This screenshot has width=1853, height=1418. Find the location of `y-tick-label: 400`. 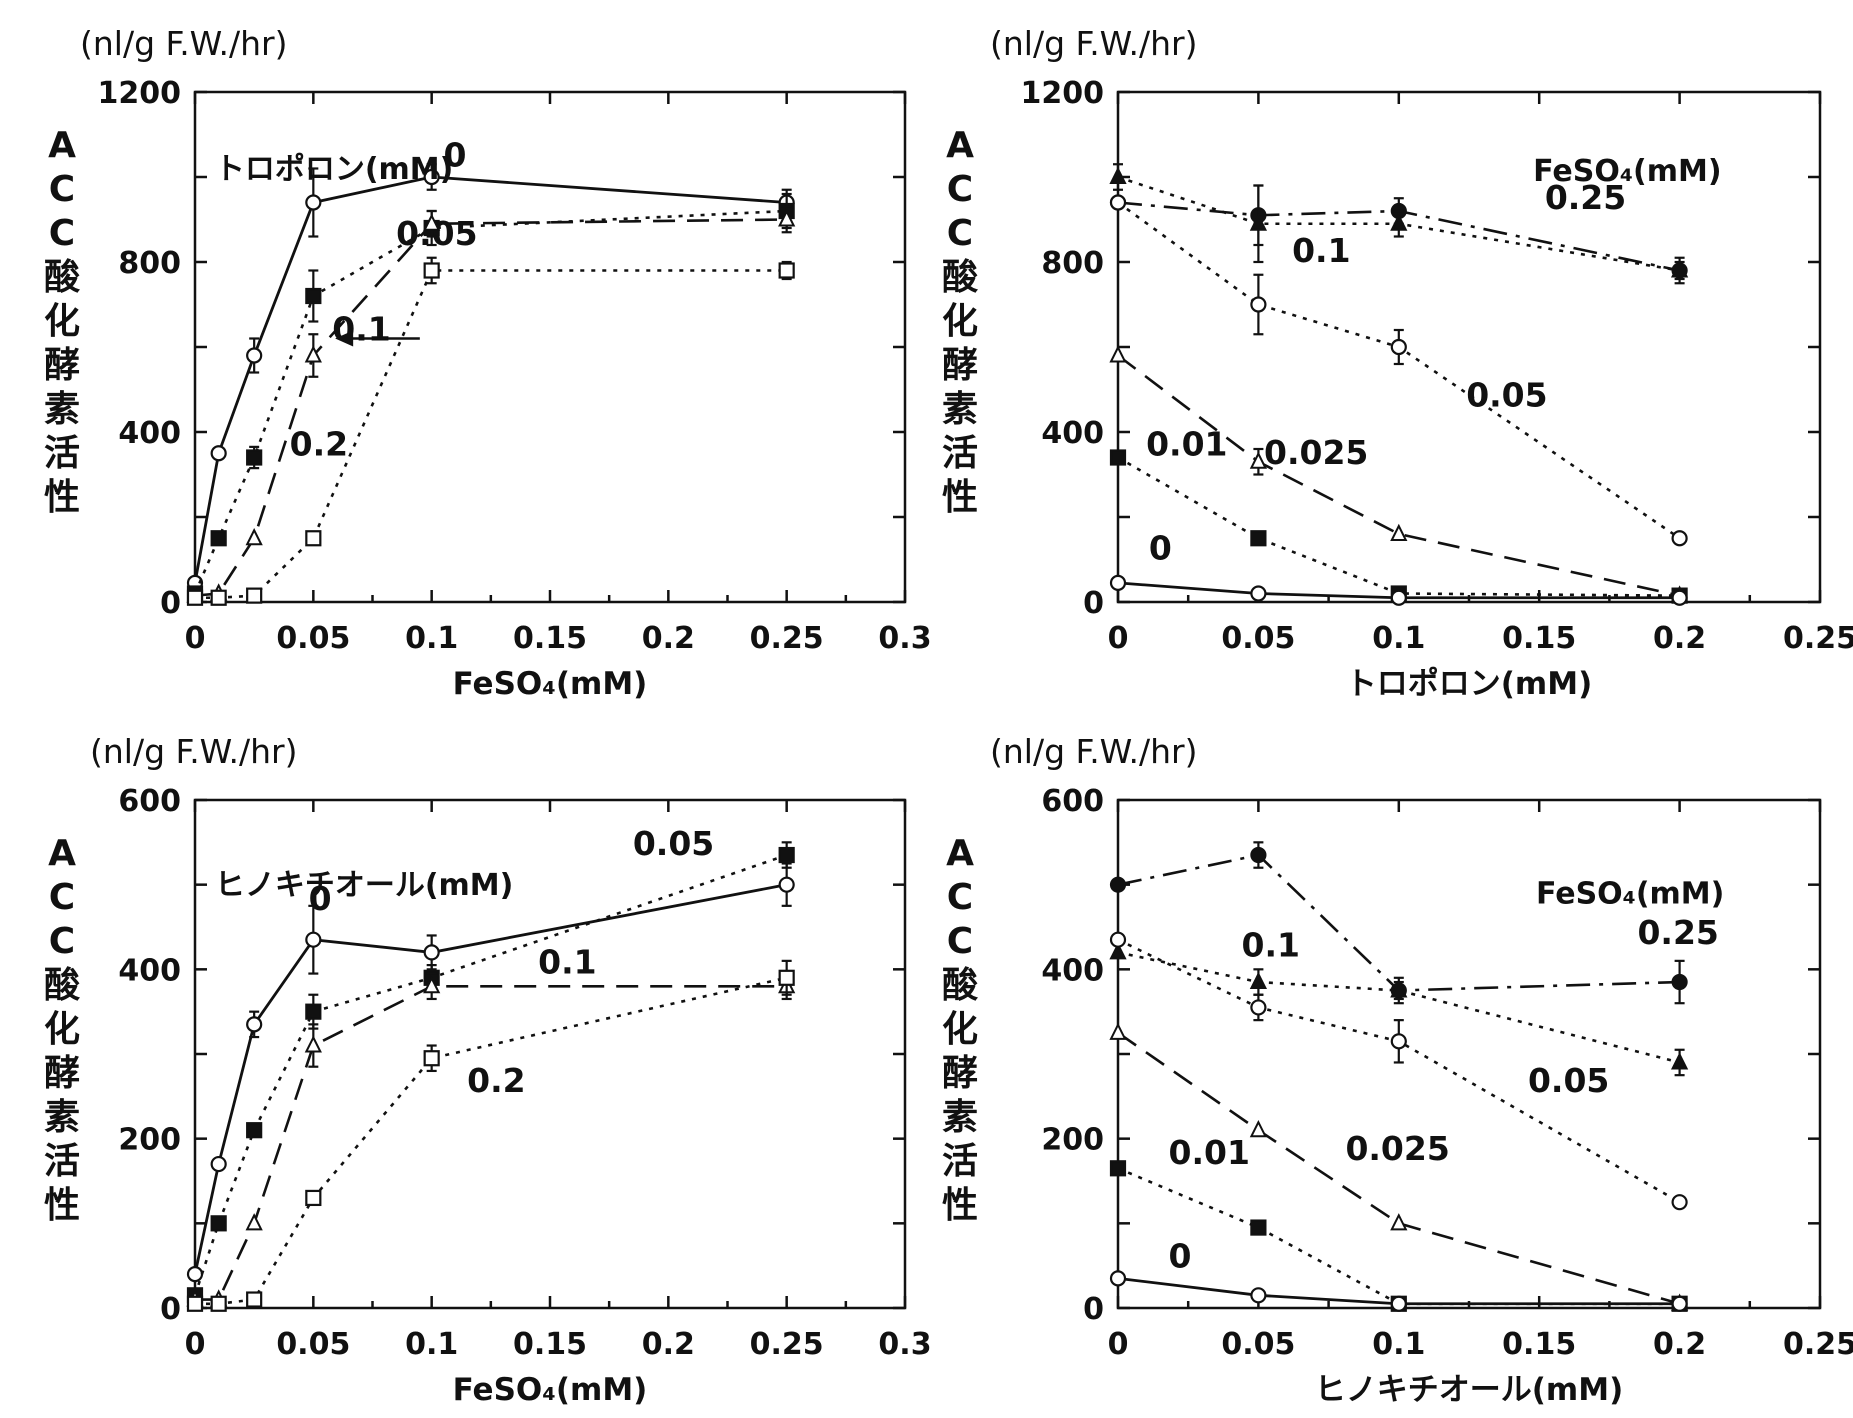

y-tick-label: 400 is located at coordinates (1072, 970).